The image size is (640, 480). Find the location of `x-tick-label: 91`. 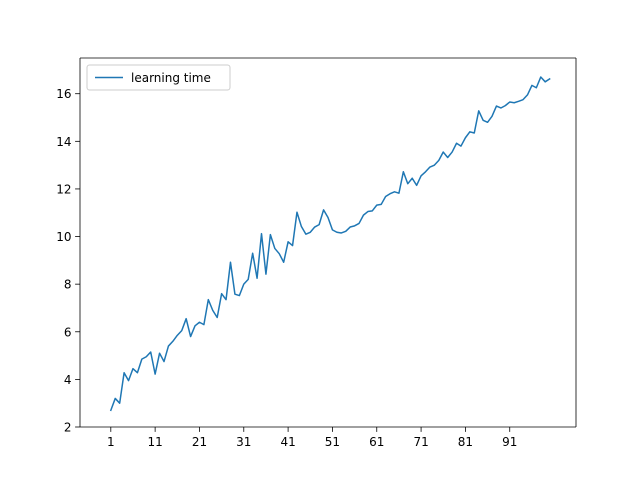

x-tick-label: 91 is located at coordinates (509, 442).